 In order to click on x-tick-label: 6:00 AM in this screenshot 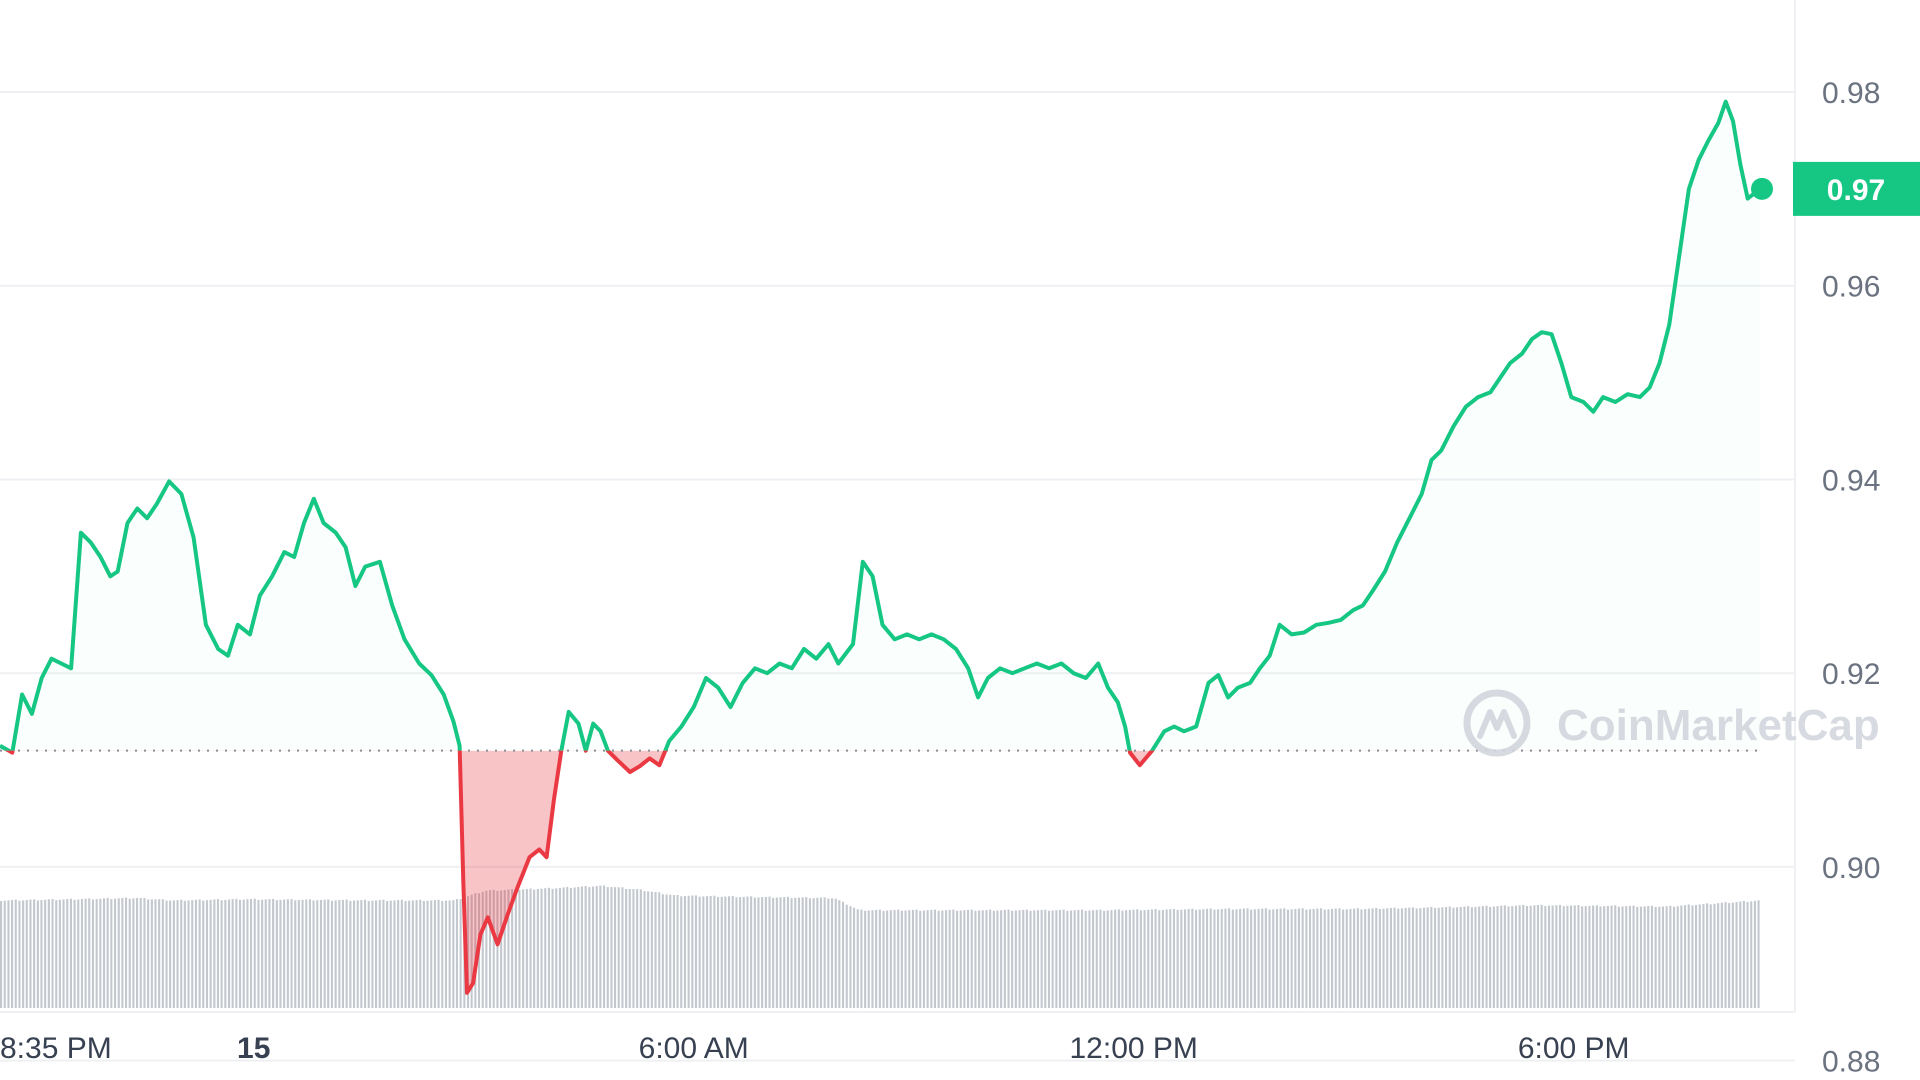, I will do `click(694, 1048)`.